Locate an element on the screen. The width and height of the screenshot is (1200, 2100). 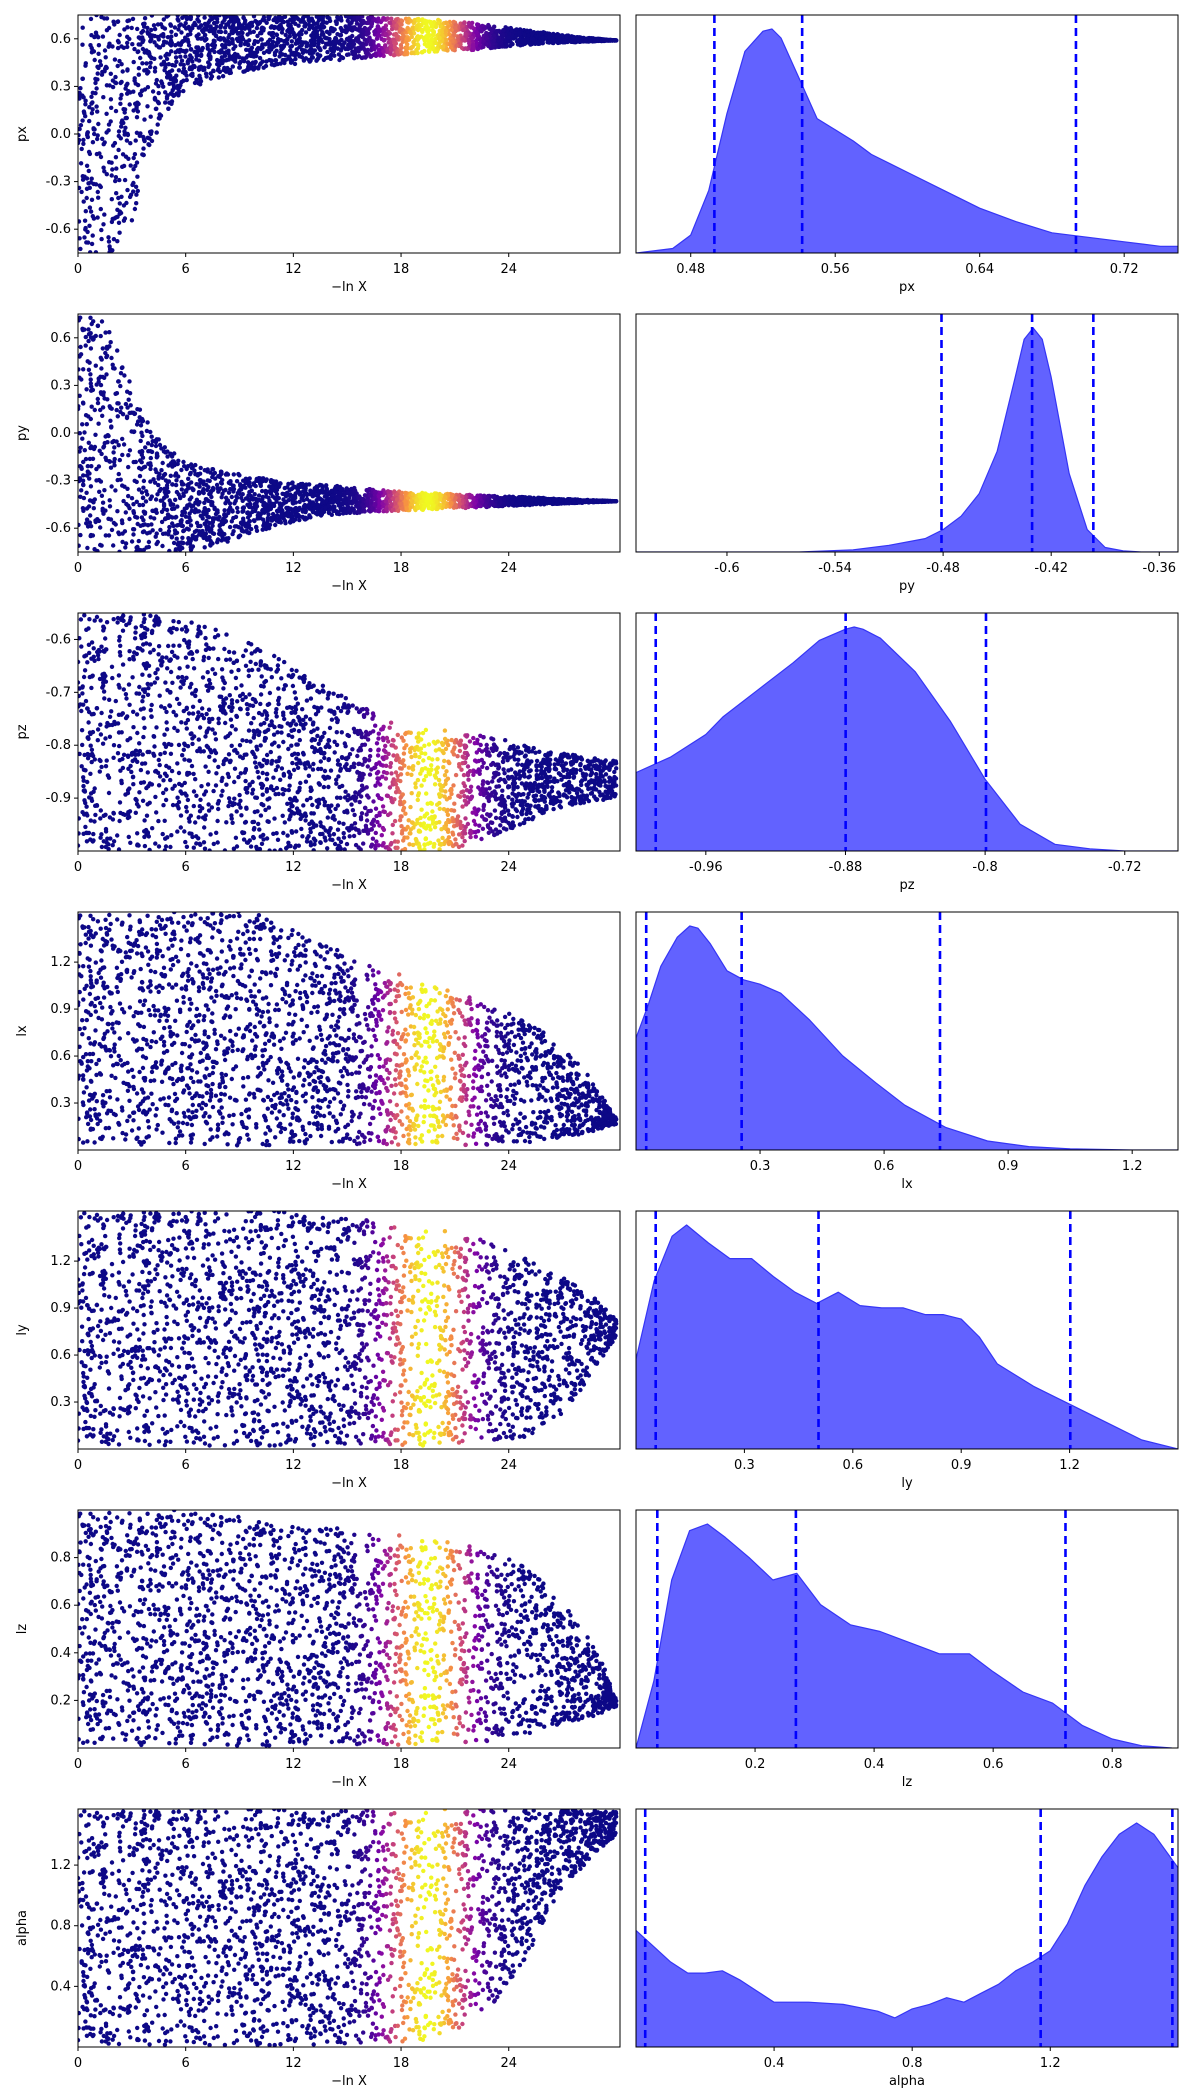
plot-area is located at coordinates (348, 433).